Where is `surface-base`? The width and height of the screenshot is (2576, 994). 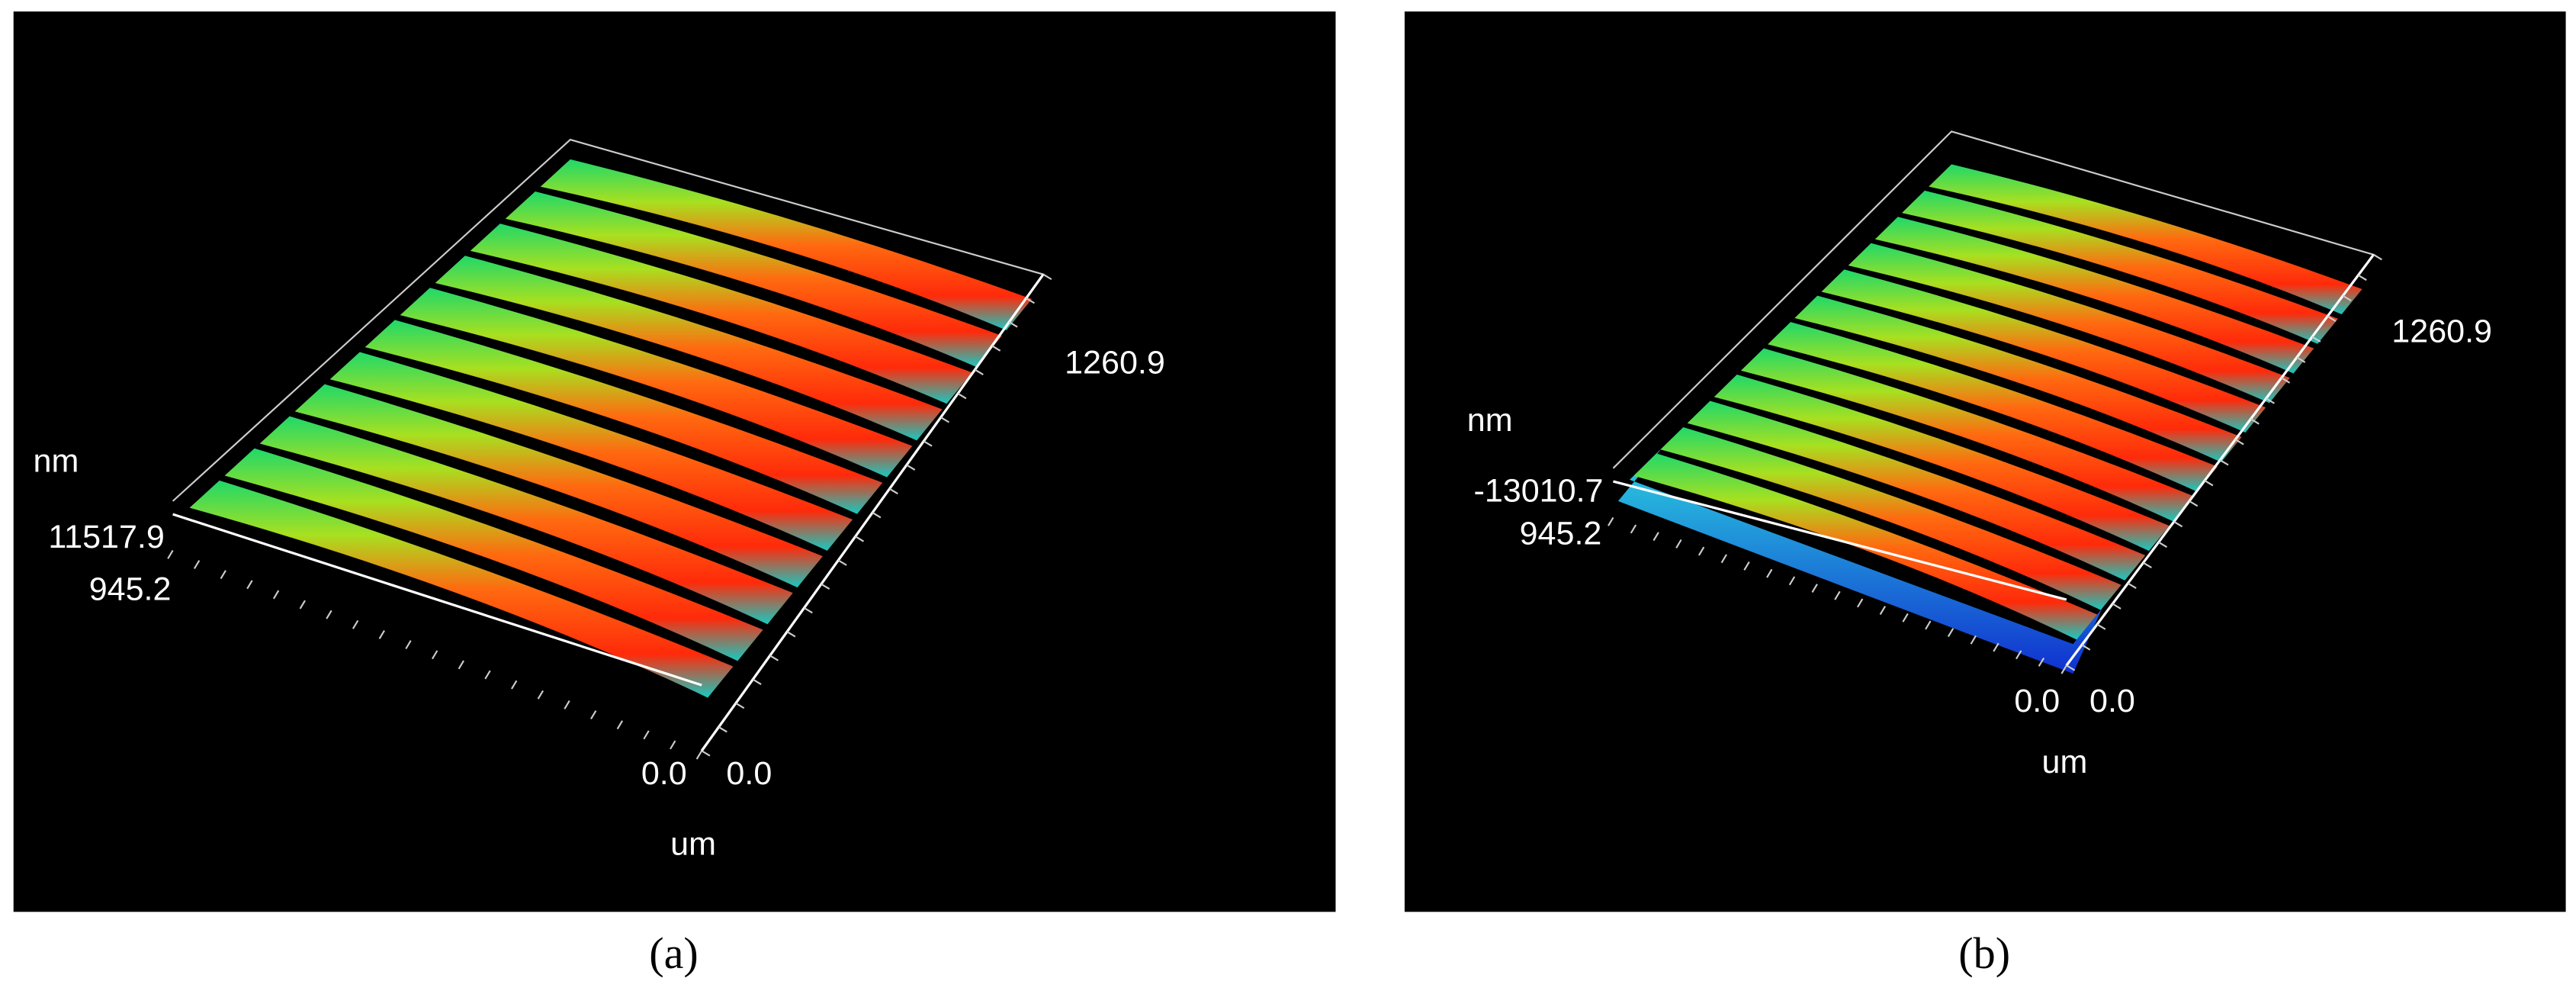 surface-base is located at coordinates (1859, 561).